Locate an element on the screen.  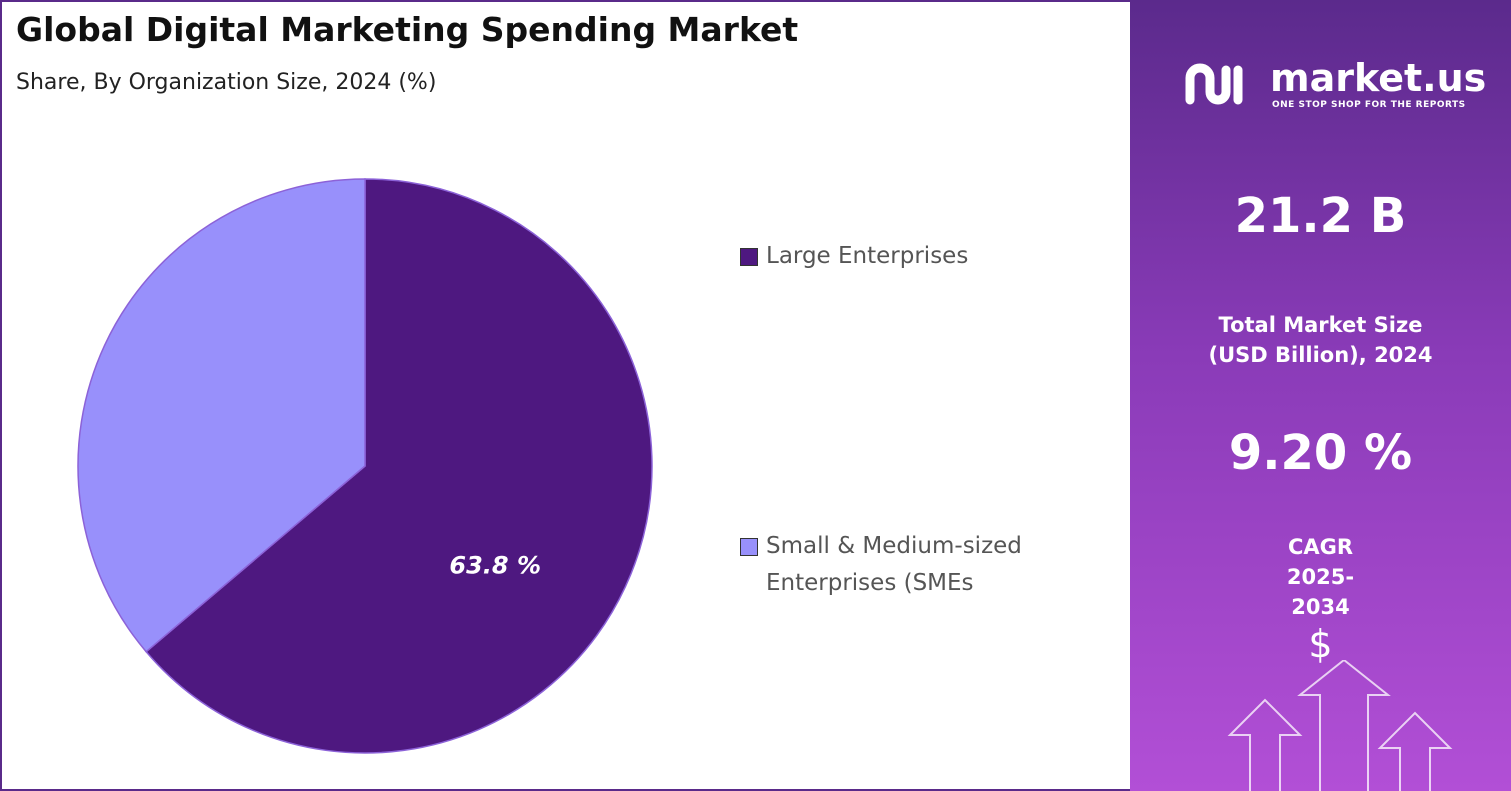
data-label: 63.8 % is located at coordinates (495, 565).